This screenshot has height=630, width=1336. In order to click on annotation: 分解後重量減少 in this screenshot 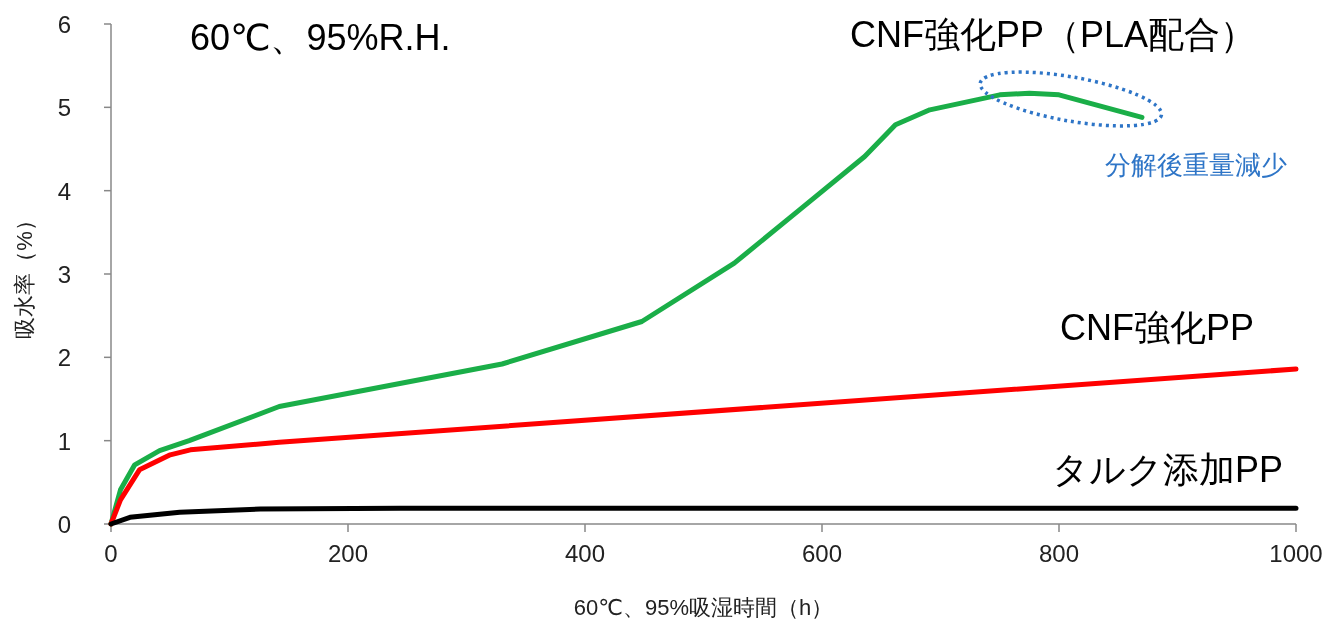, I will do `click(1195, 165)`.